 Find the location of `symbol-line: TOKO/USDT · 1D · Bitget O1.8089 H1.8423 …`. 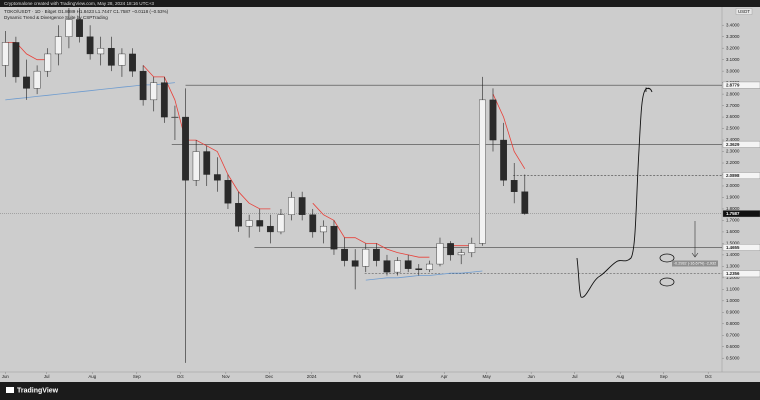

symbol-line: TOKO/USDT · 1D · Bitget O1.8089 H1.8423 … is located at coordinates (86, 11).